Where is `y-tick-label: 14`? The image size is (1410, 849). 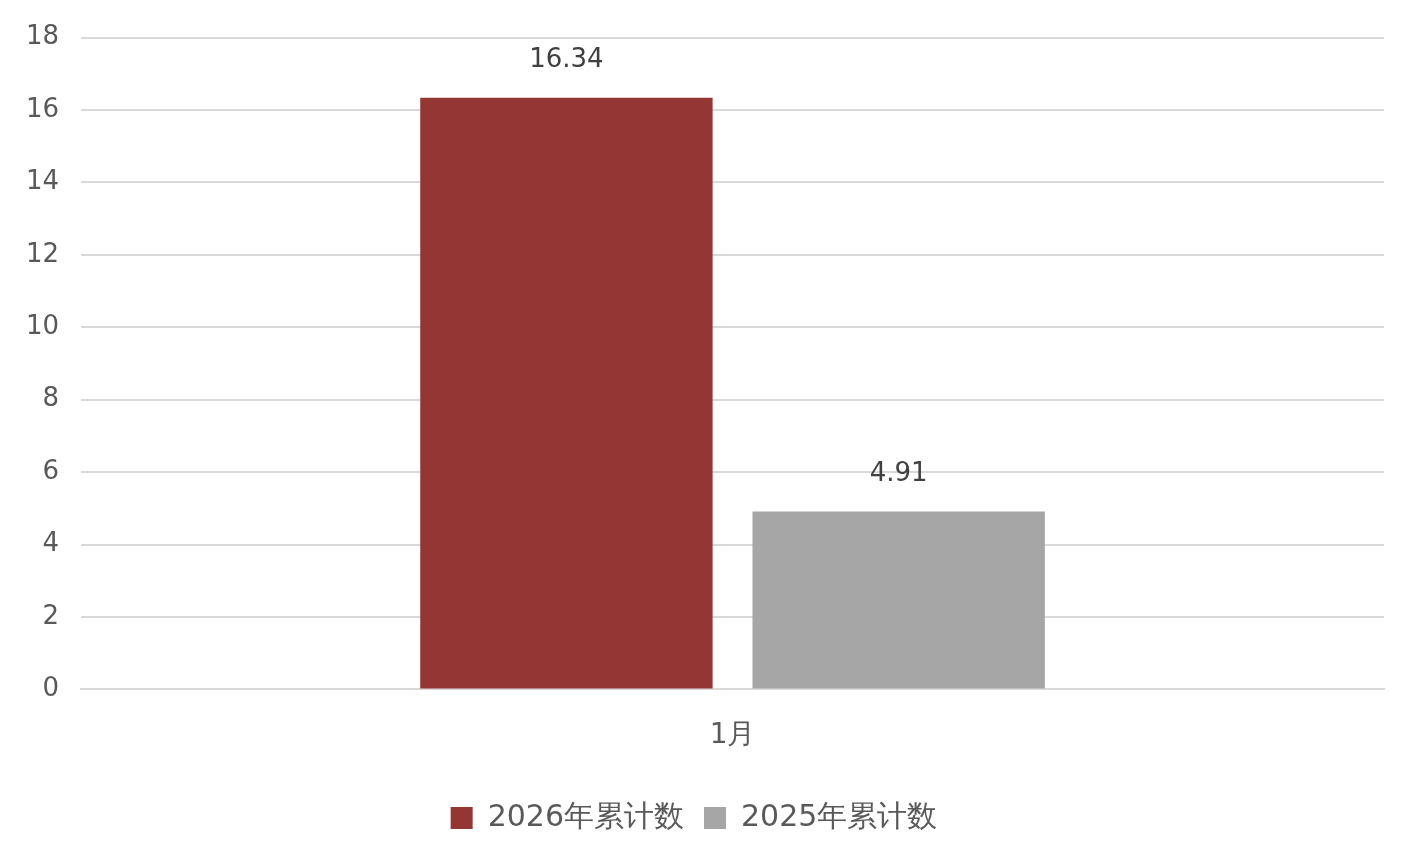 y-tick-label: 14 is located at coordinates (42, 180).